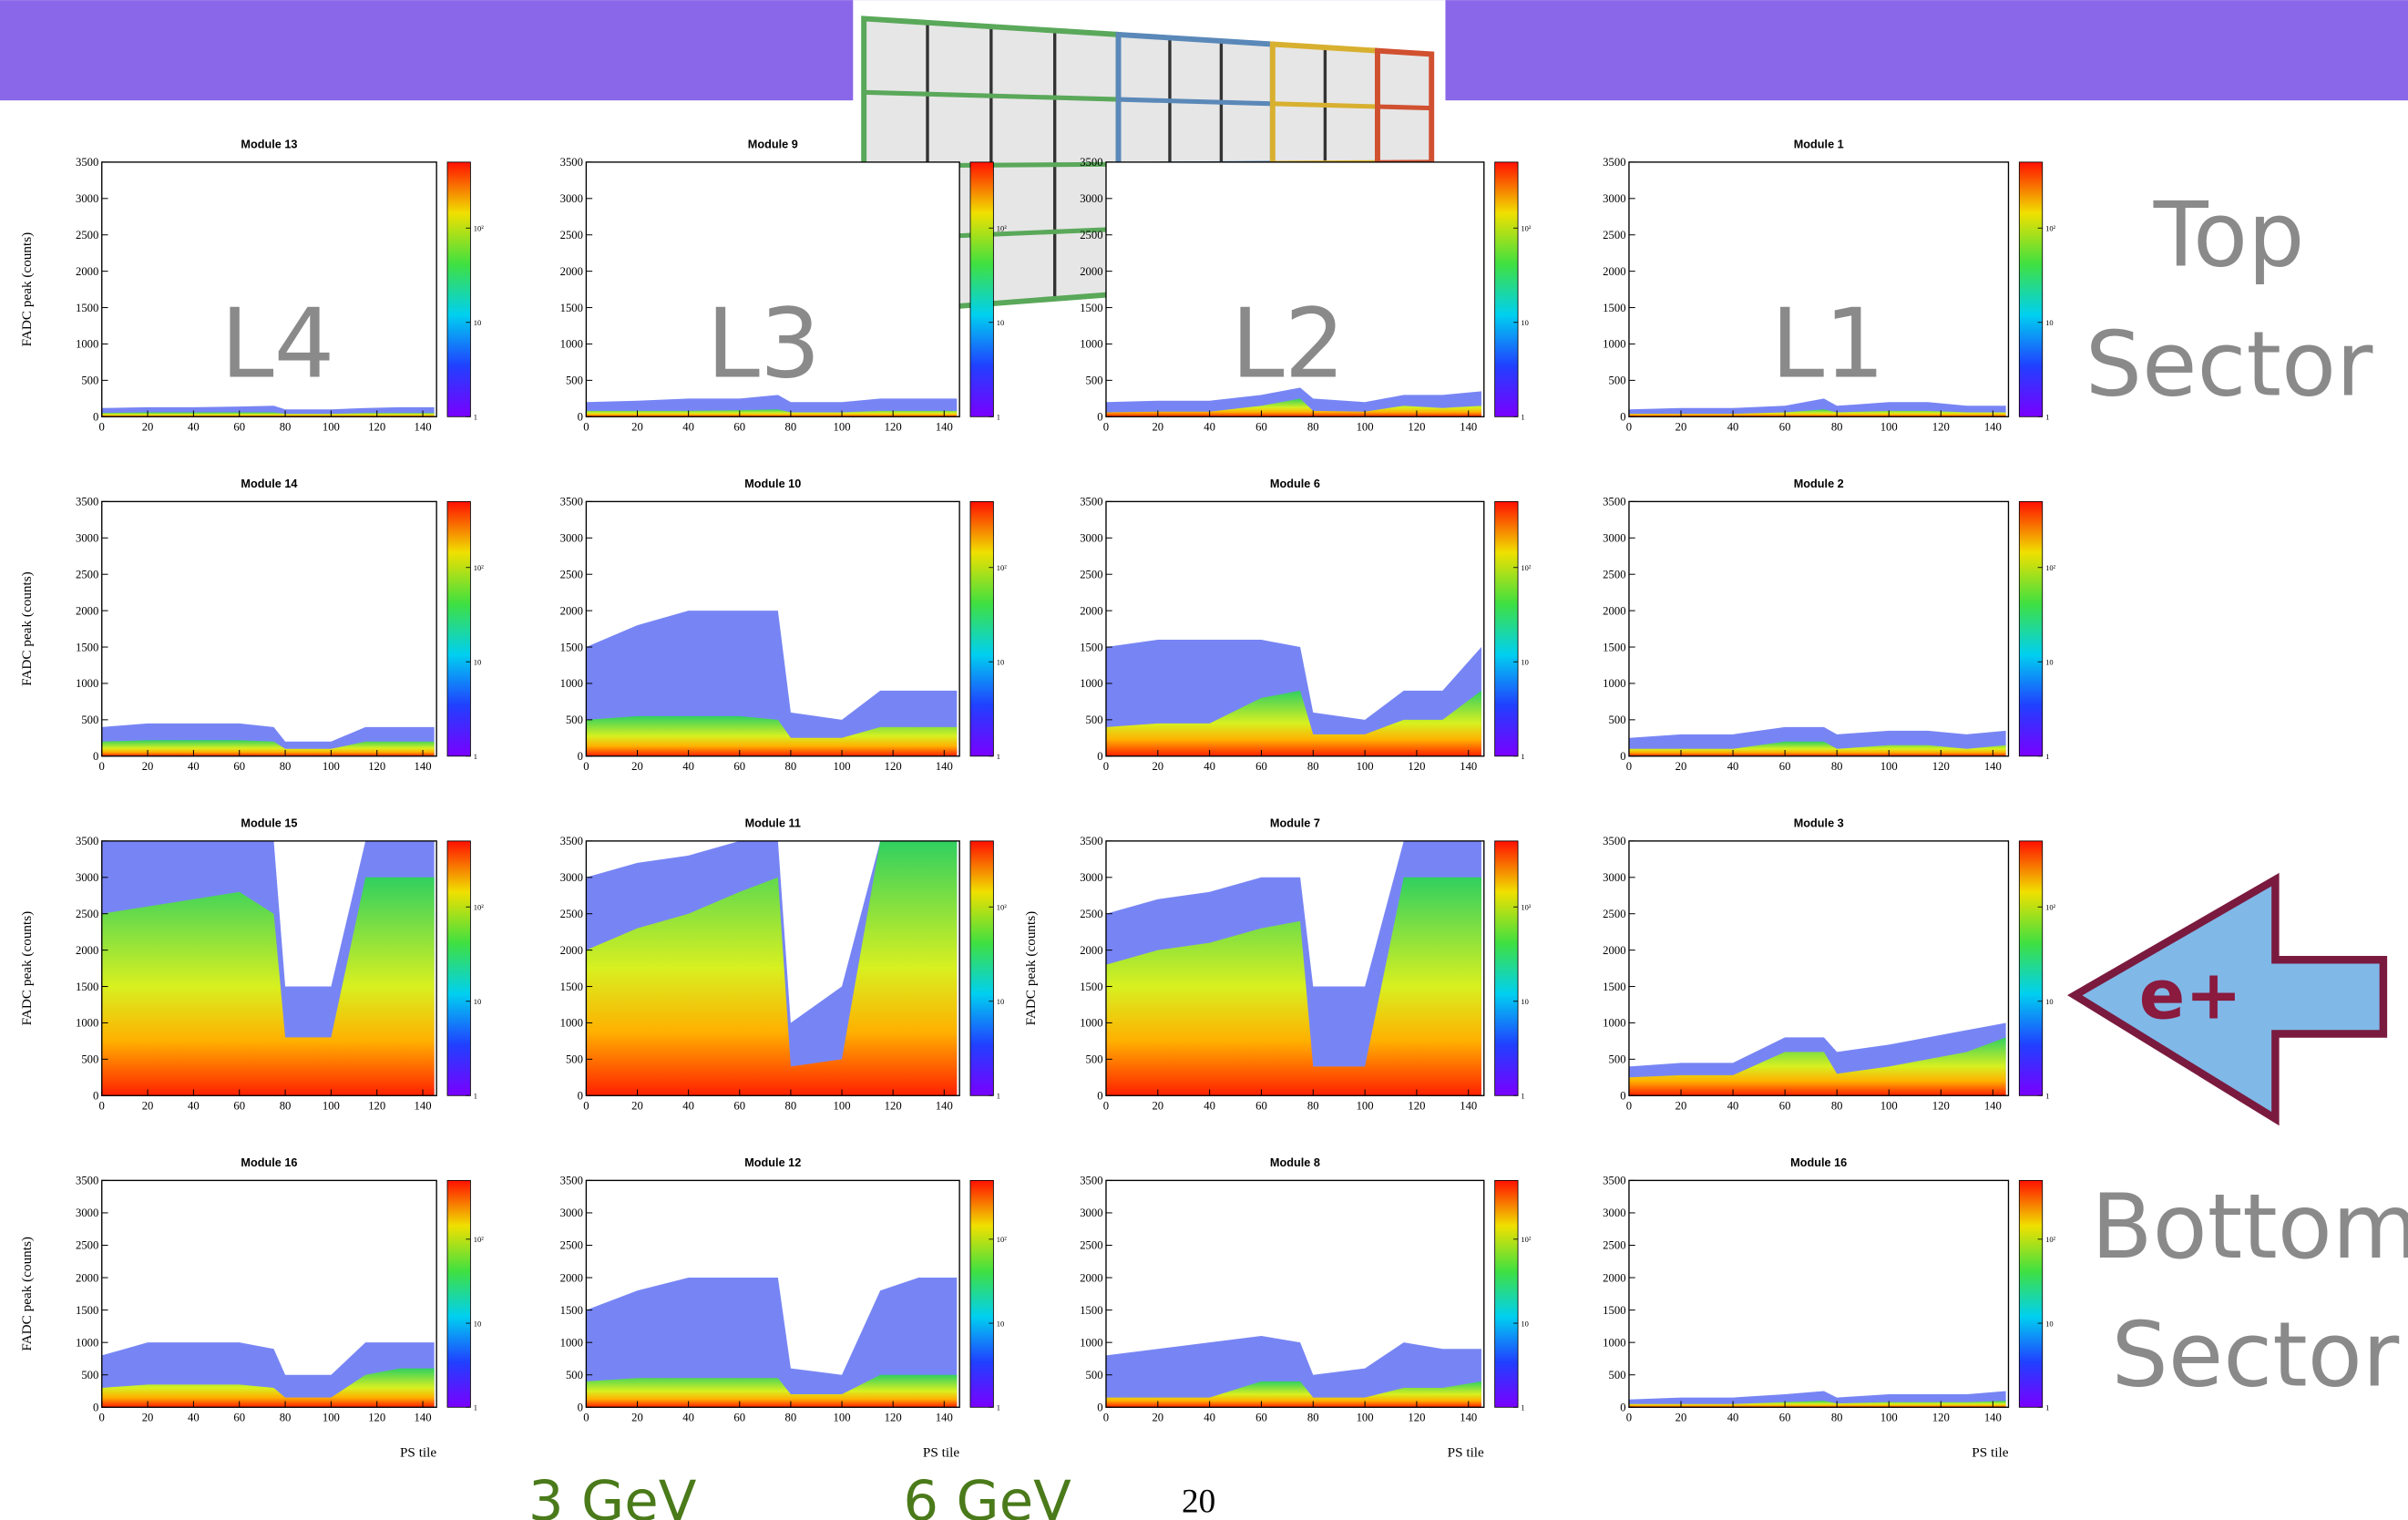  I want to click on layer-label: L2, so click(1288, 343).